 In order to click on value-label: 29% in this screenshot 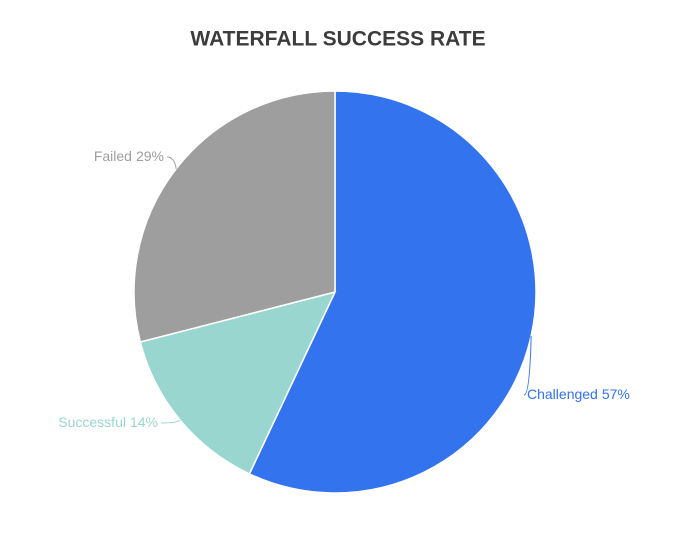, I will do `click(150, 156)`.